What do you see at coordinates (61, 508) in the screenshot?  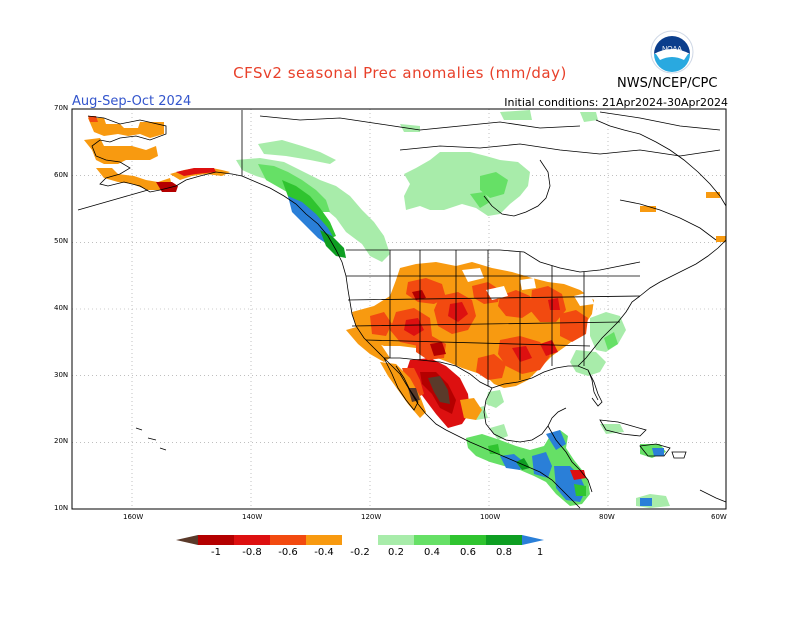 I see `lat-label: 10N` at bounding box center [61, 508].